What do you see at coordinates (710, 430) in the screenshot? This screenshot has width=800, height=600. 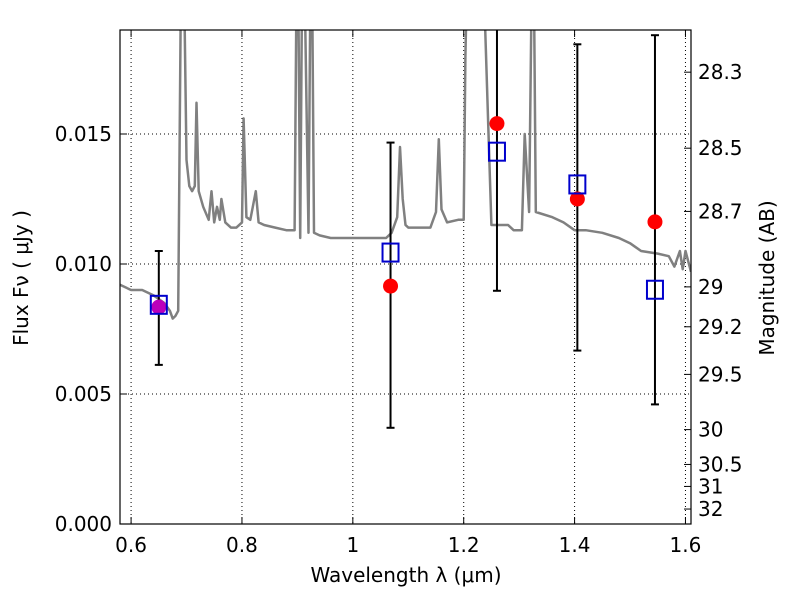 I see `mag-tick-label: 30` at bounding box center [710, 430].